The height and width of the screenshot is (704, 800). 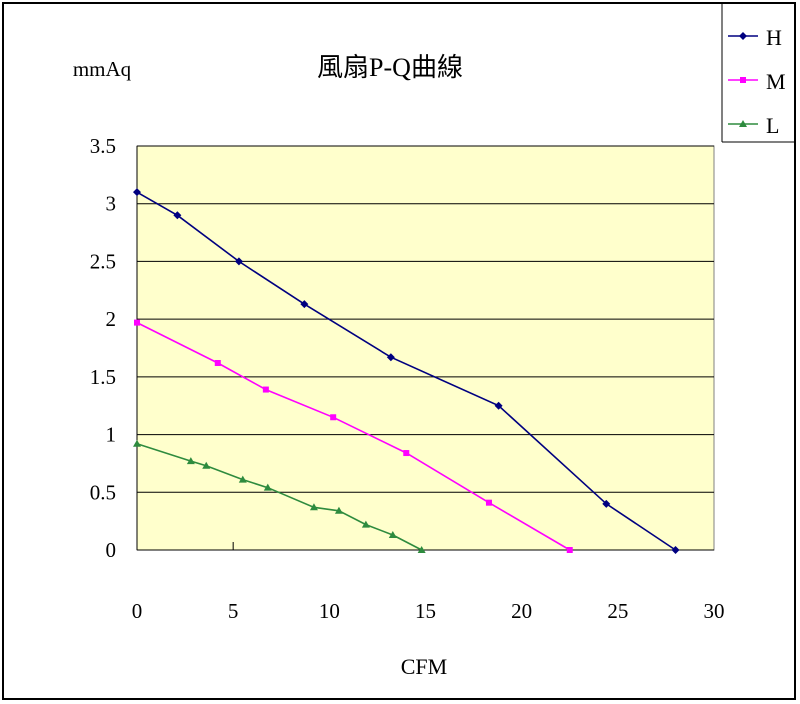 I want to click on legend: HML, so click(x=757, y=73).